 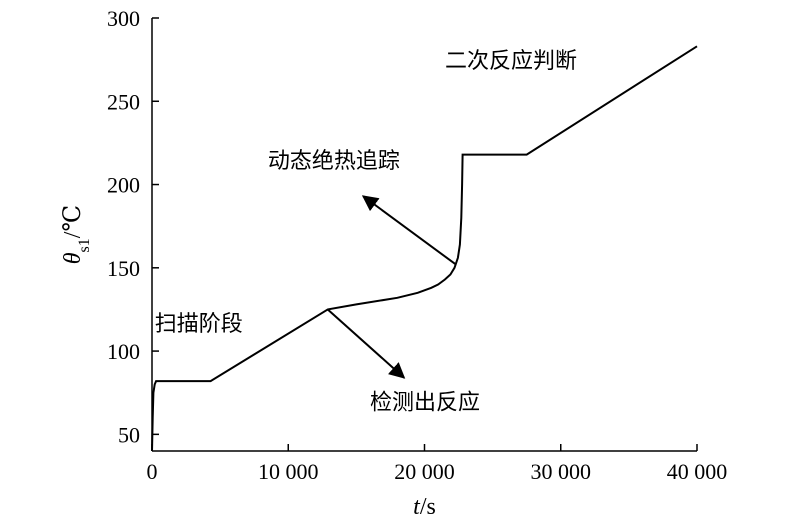 I want to click on y-axis-subscript: s1, so click(x=84, y=245).